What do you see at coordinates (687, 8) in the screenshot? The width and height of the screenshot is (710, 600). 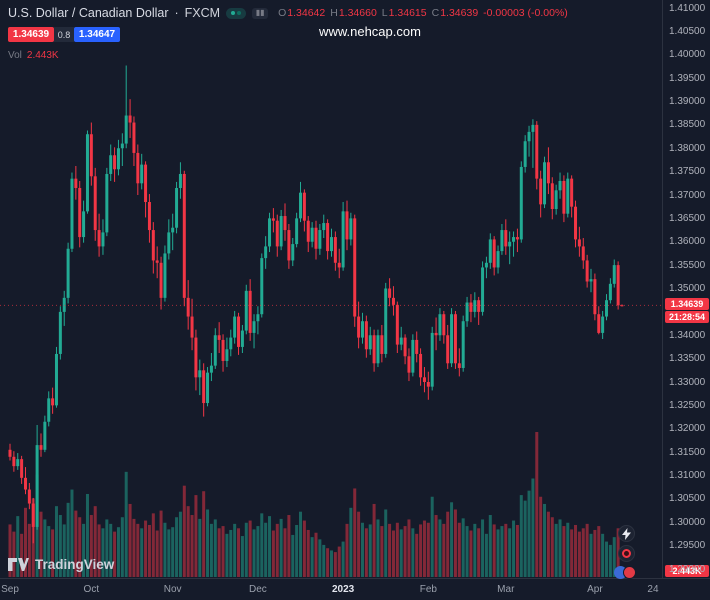 I see `price-tick-label: 1.41000` at bounding box center [687, 8].